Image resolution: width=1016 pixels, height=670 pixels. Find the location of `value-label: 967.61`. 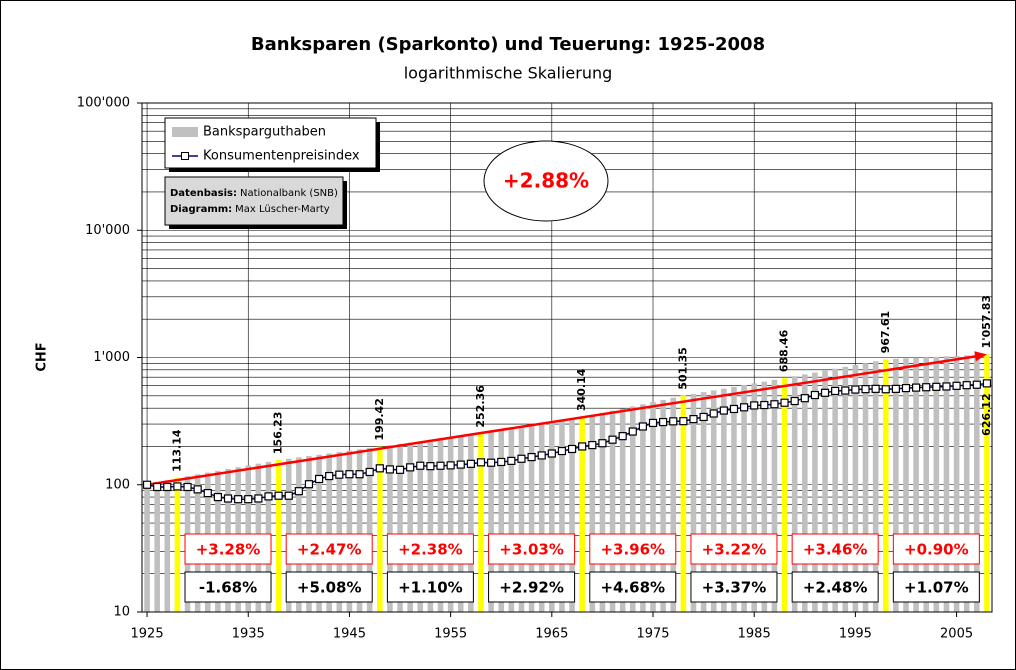

value-label: 967.61 is located at coordinates (885, 332).